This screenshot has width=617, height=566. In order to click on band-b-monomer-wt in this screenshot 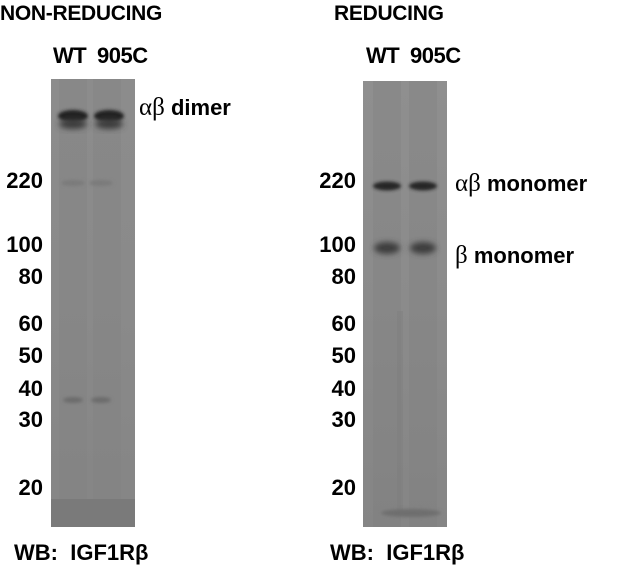, I will do `click(387, 248)`.